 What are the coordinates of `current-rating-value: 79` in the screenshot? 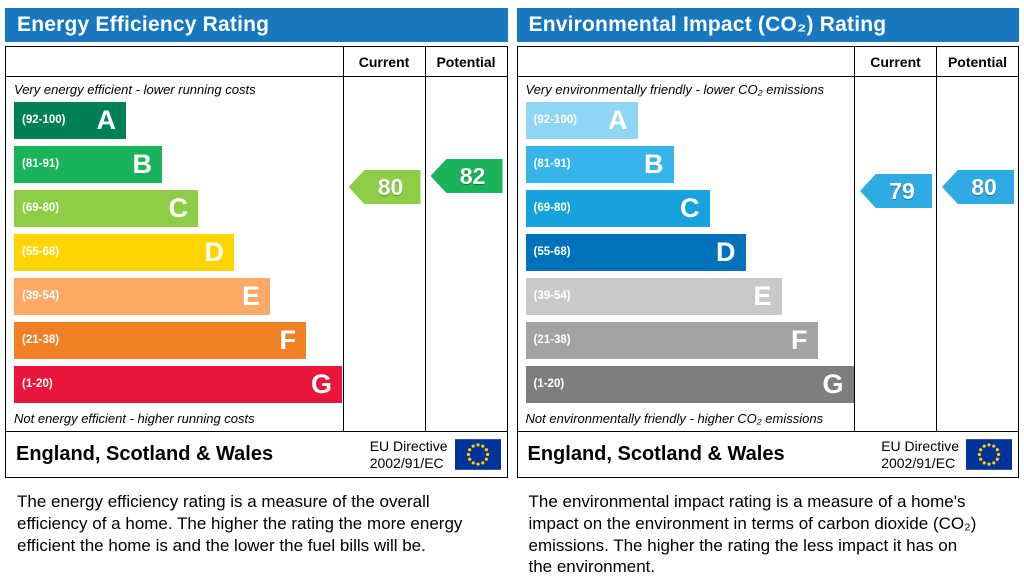 It's located at (902, 190).